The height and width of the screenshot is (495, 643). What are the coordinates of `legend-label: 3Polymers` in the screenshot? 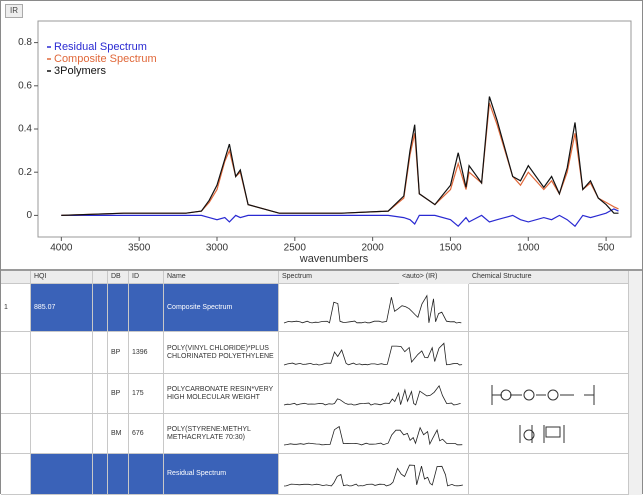 It's located at (80, 71).